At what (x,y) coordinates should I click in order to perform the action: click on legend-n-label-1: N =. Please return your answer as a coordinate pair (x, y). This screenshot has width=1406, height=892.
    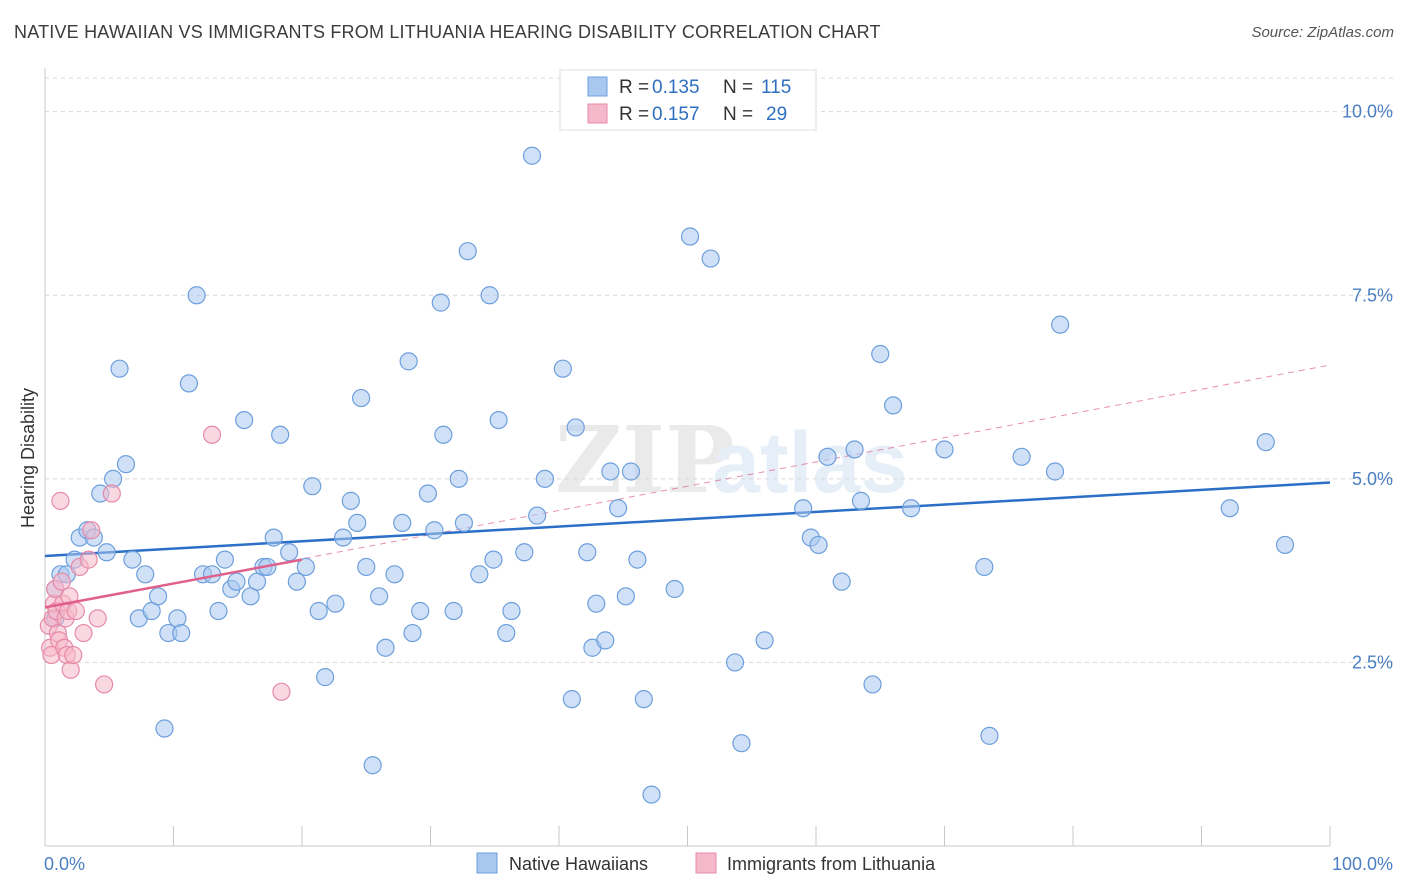
    Looking at the image, I should click on (738, 87).